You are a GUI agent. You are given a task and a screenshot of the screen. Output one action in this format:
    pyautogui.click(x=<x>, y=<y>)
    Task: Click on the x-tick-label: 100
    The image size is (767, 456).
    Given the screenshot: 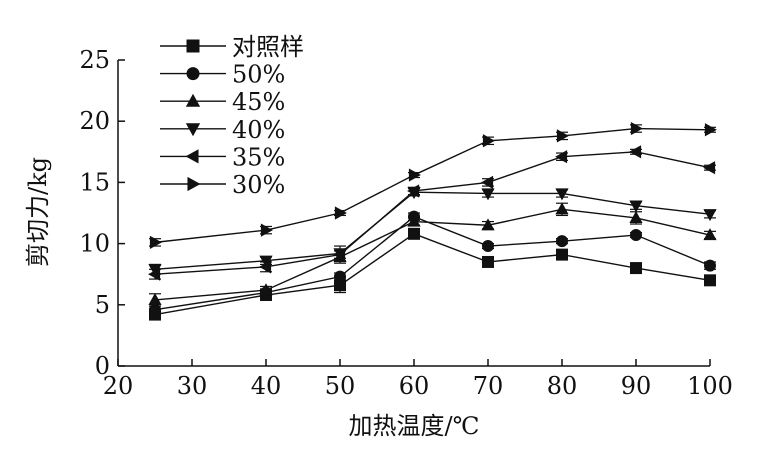 What is the action you would take?
    pyautogui.click(x=710, y=386)
    